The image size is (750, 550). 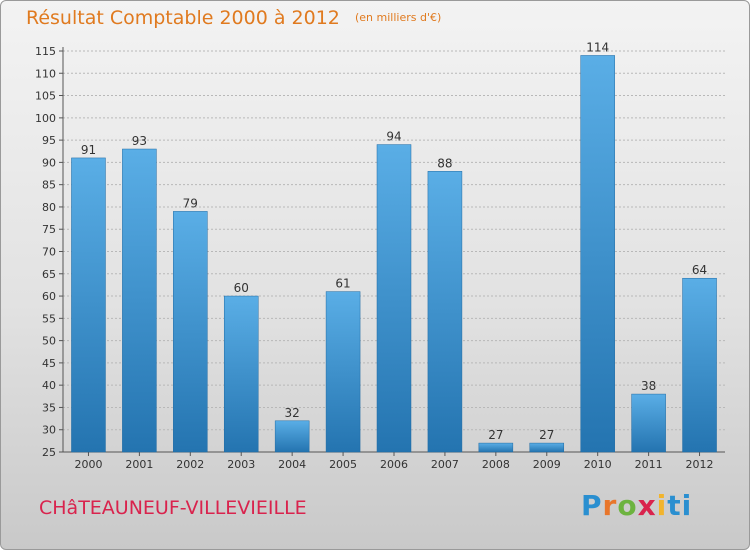 What do you see at coordinates (49, 452) in the screenshot?
I see `y-tick-label: 25` at bounding box center [49, 452].